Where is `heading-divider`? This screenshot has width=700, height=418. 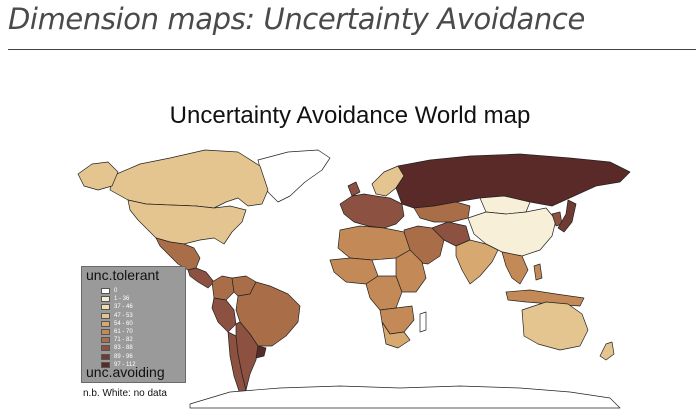
heading-divider is located at coordinates (352, 49).